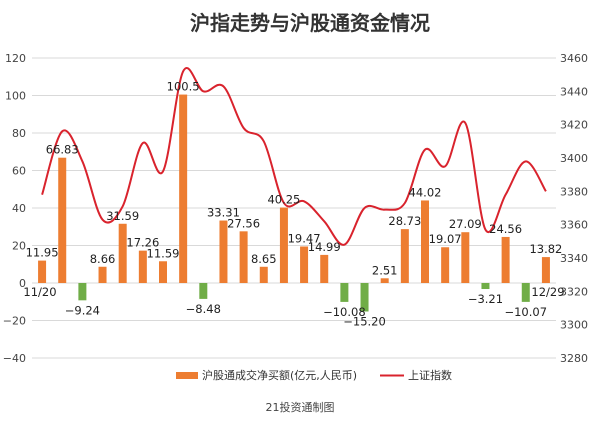 The height and width of the screenshot is (427, 600). Describe the element at coordinates (404, 221) in the screenshot. I see `bar-value-label: 28.73` at that location.